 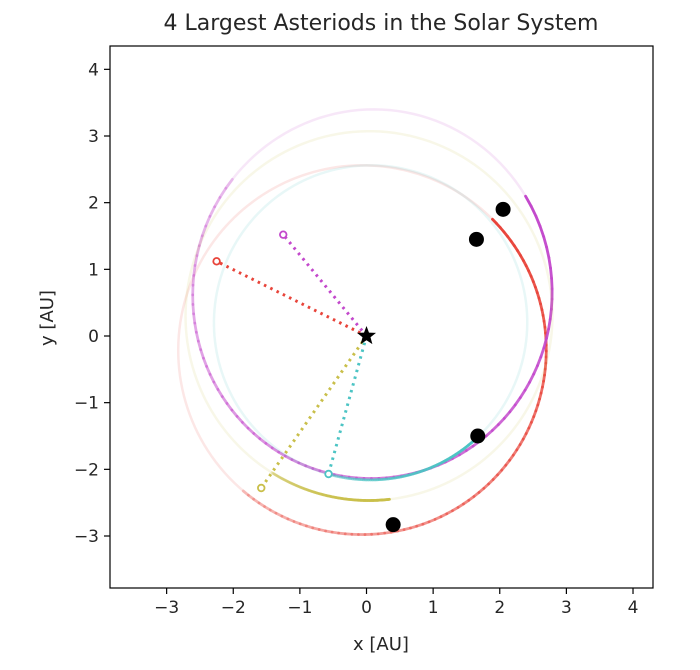 What do you see at coordinates (396, 603) in the screenshot?
I see `x-ticks: −3 −2 −1 0 1 2 3 4` at bounding box center [396, 603].